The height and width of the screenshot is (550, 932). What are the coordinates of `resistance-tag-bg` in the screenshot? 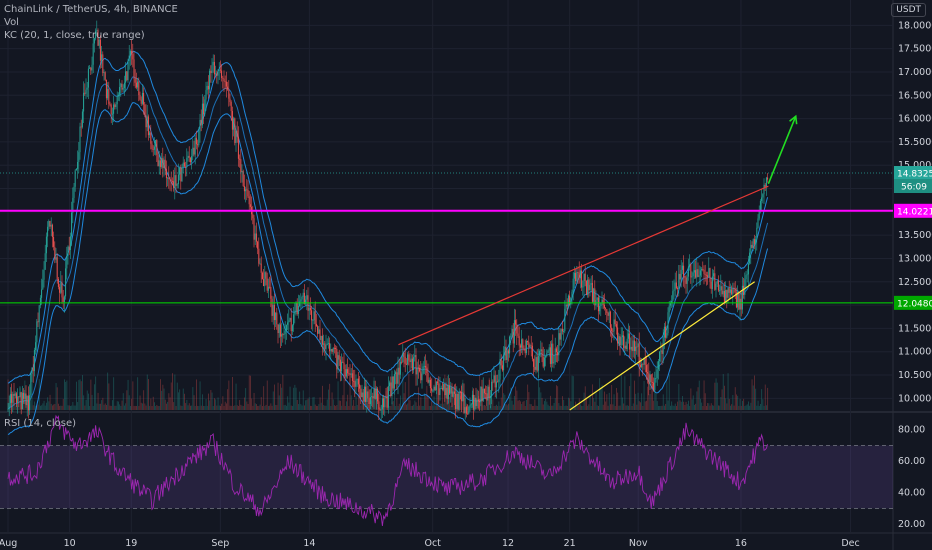 It's located at (913, 210).